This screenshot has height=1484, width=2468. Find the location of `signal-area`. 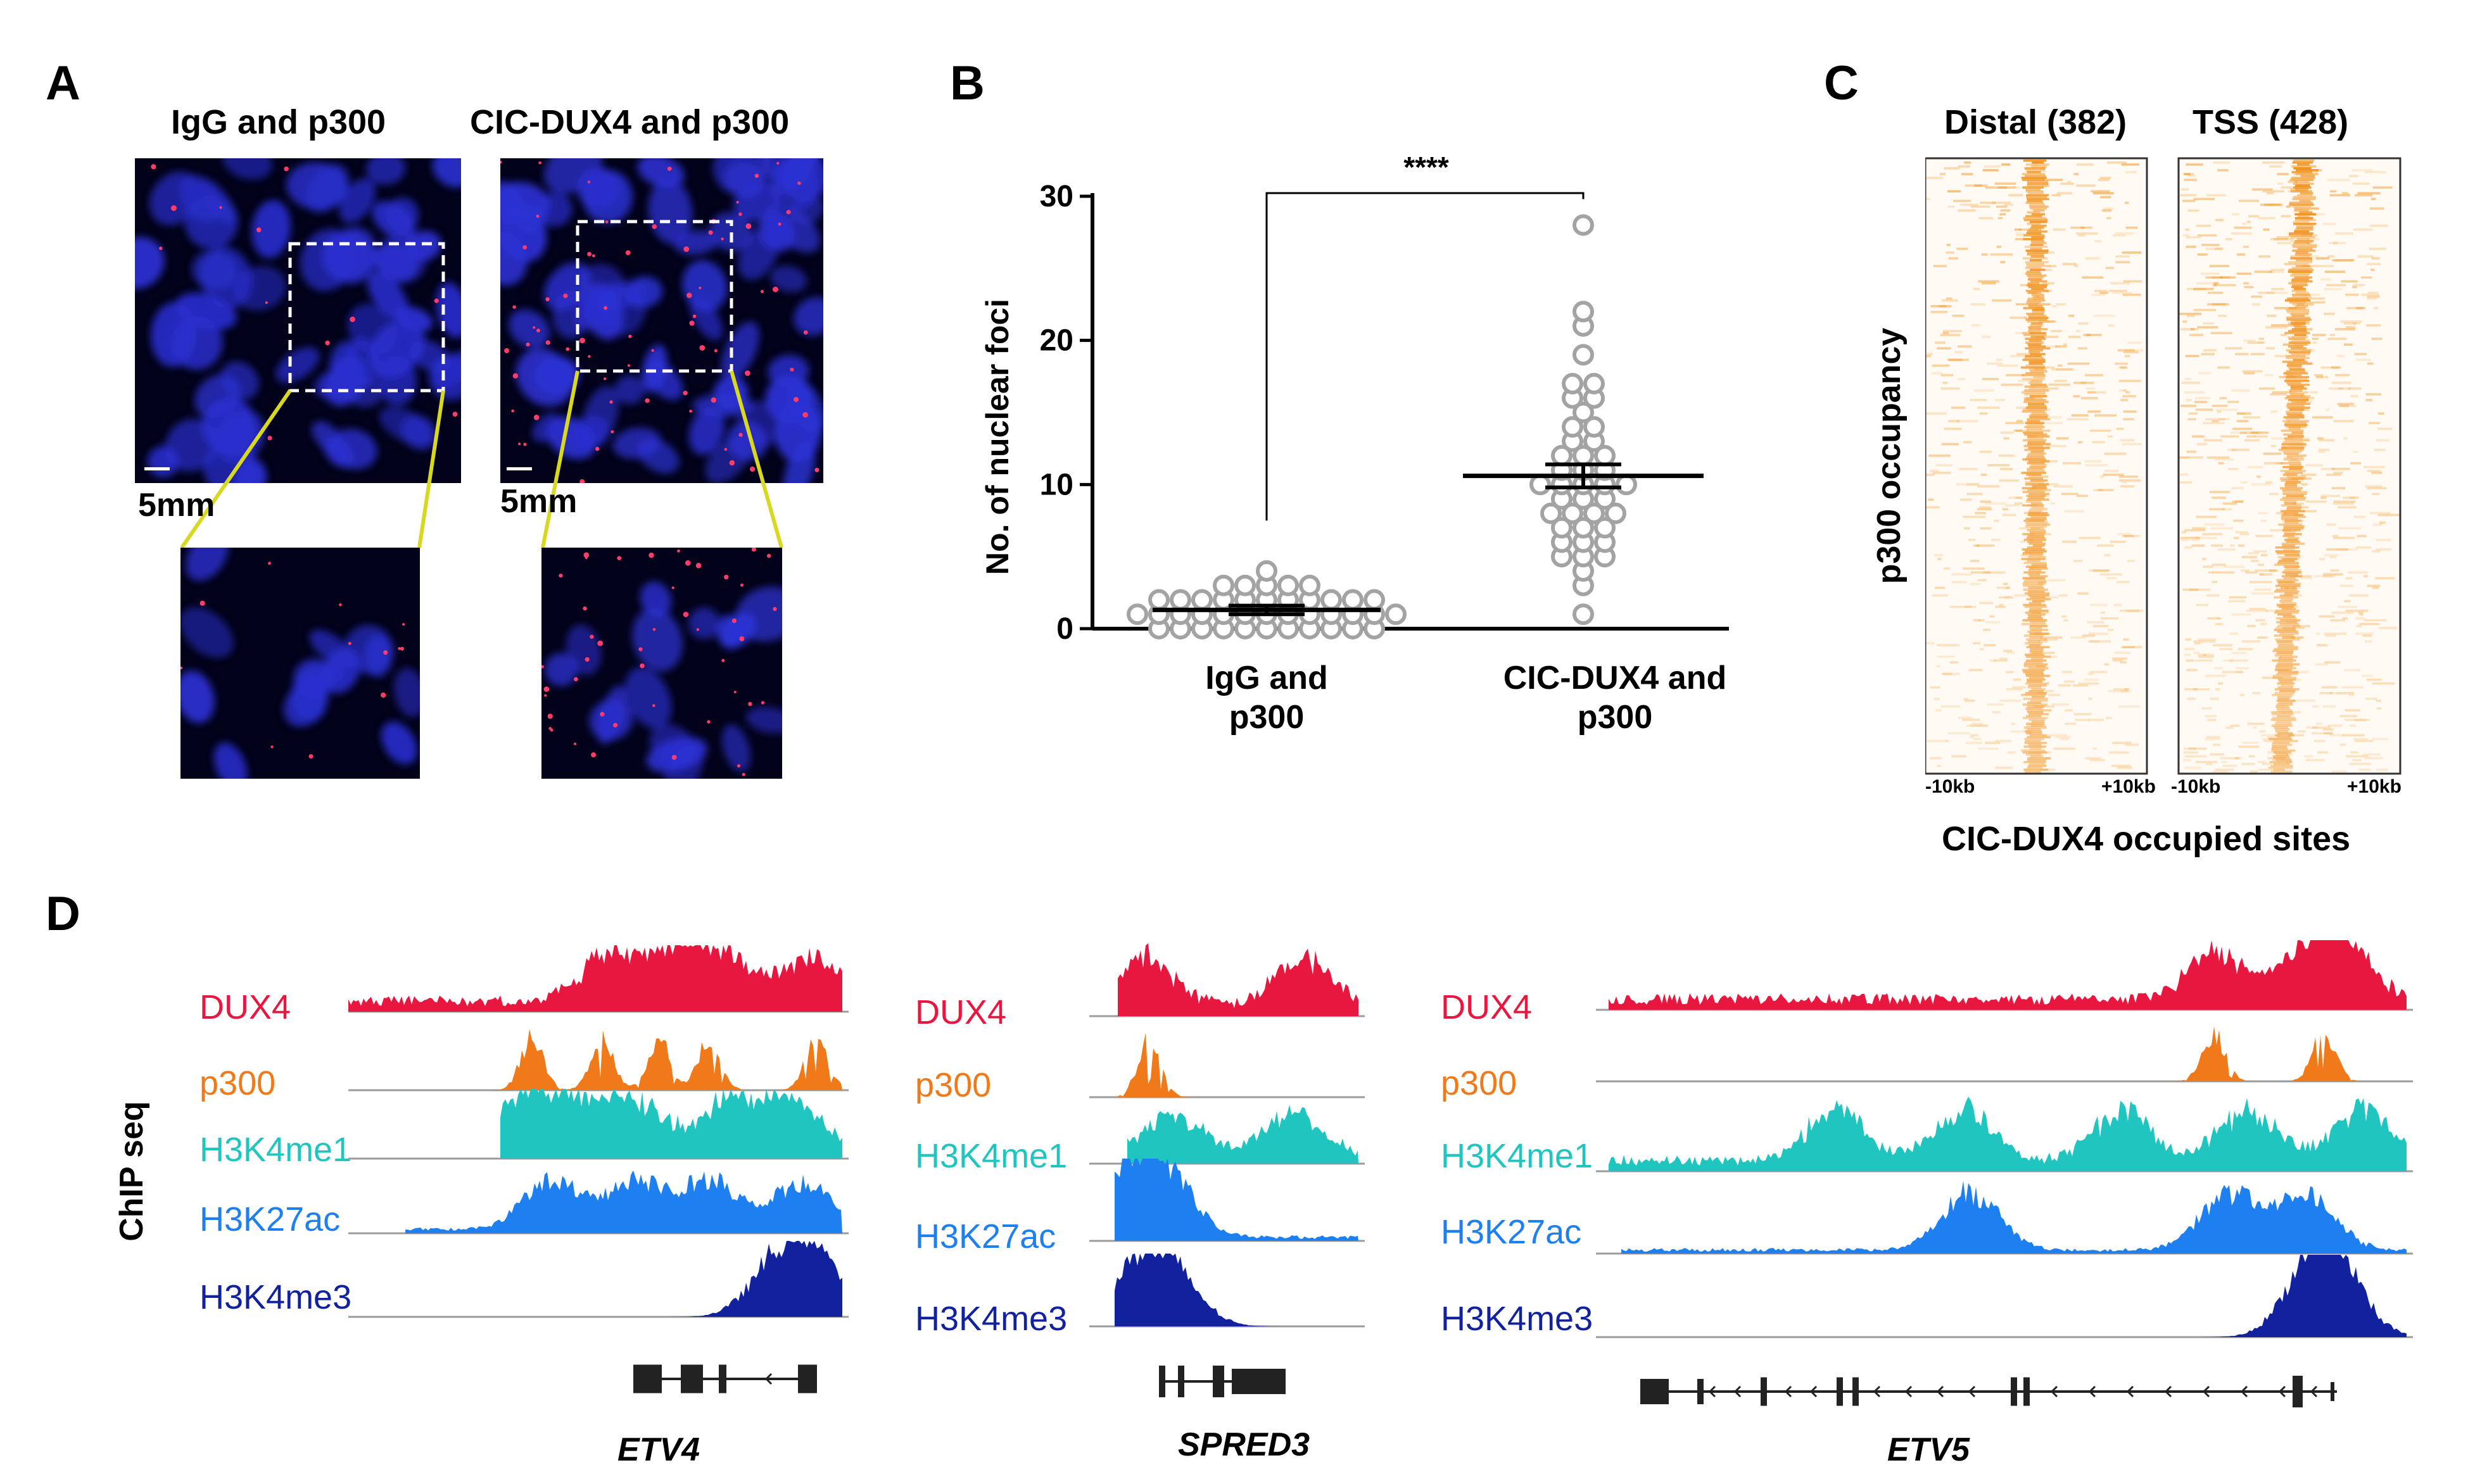

signal-area is located at coordinates (623, 1201).